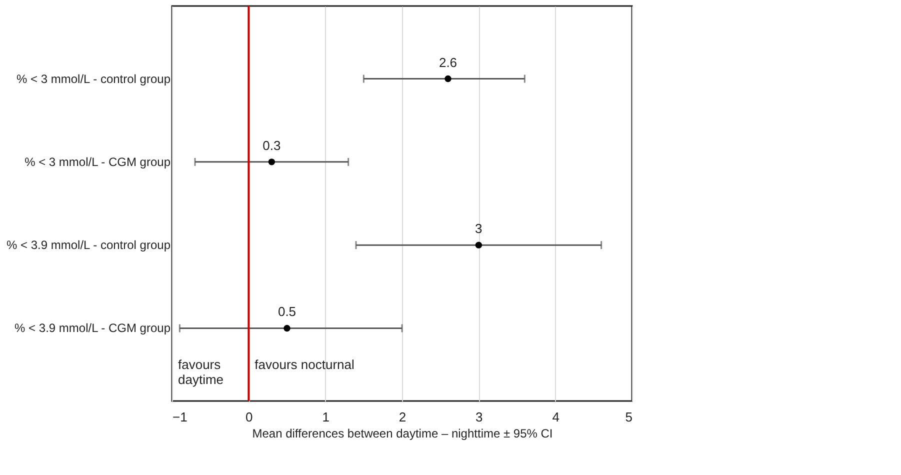 This screenshot has width=901, height=475. Describe the element at coordinates (249, 417) in the screenshot. I see `x-tick-label: 0` at that location.